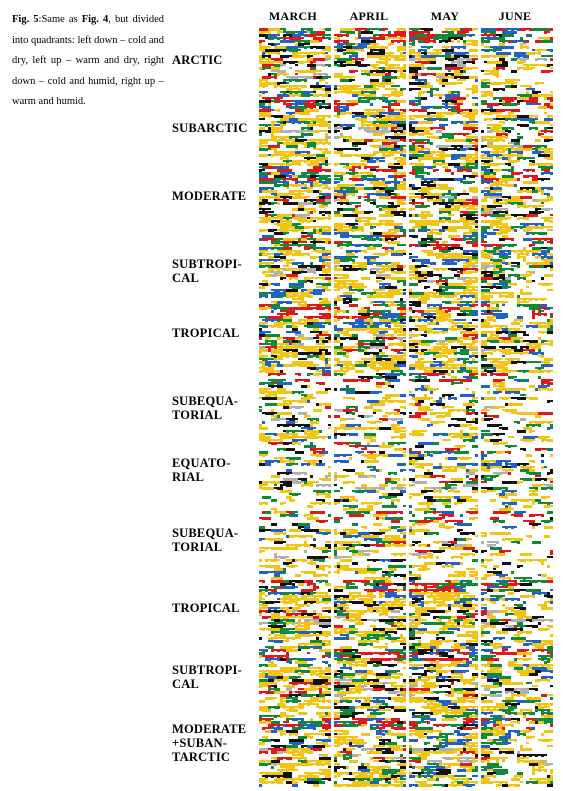 The width and height of the screenshot is (563, 791). What do you see at coordinates (206, 333) in the screenshot?
I see `zone-label-tropical: TROPICAL` at bounding box center [206, 333].